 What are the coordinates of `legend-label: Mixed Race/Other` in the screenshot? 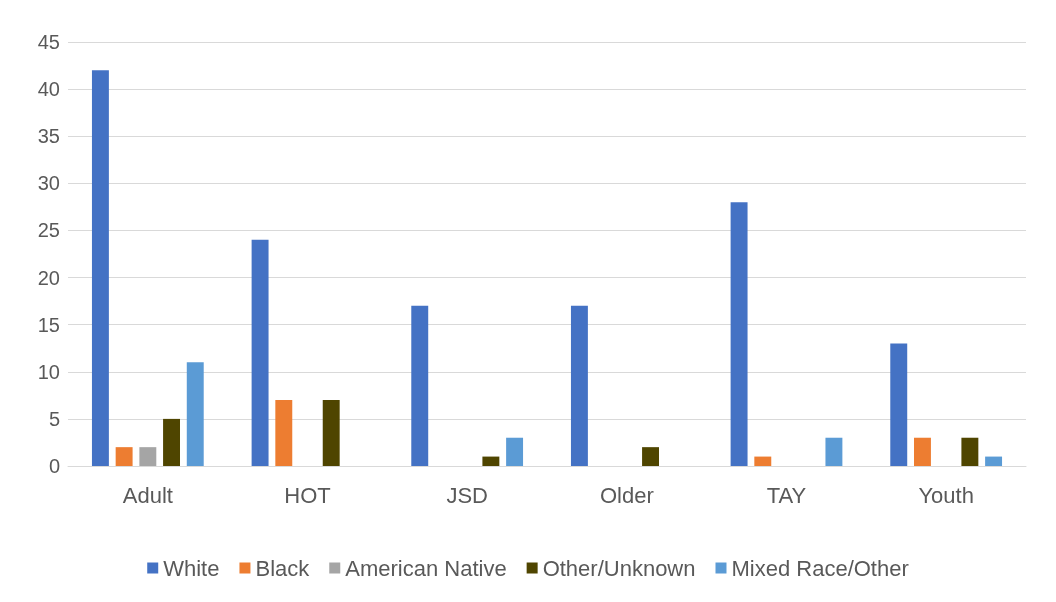 It's located at (820, 568).